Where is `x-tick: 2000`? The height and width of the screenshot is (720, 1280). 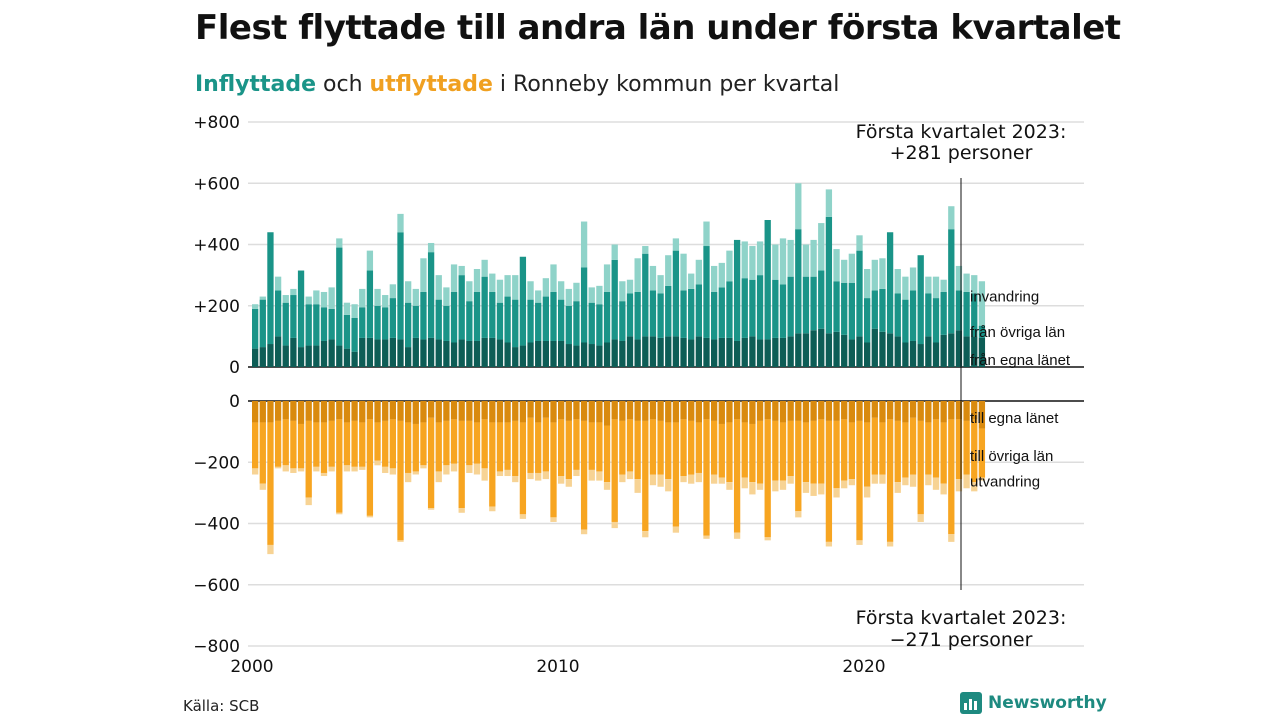 x-tick: 2000 is located at coordinates (251, 667).